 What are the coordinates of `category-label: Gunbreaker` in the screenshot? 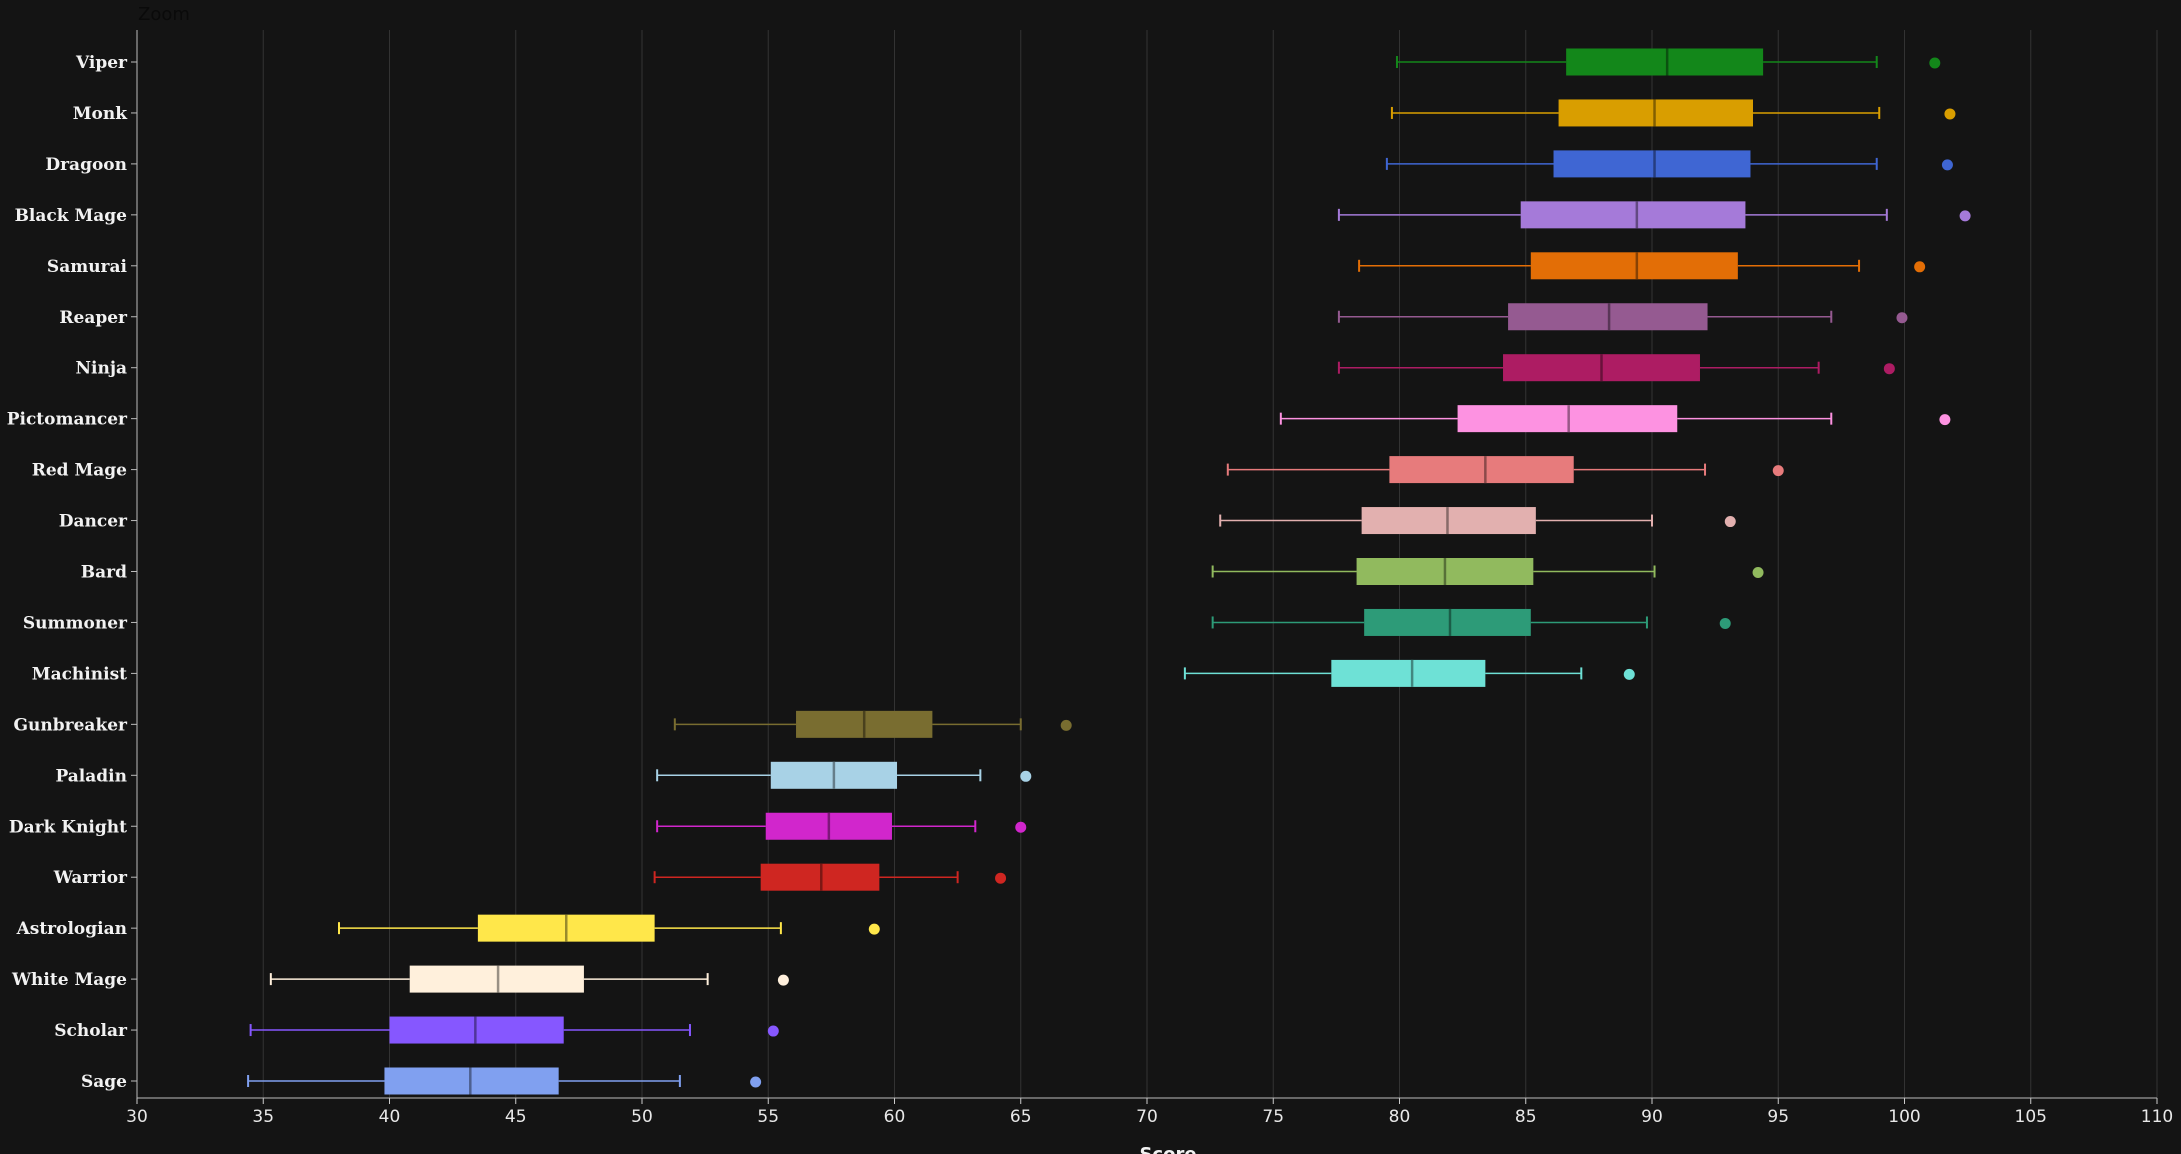 It's located at (71, 725).